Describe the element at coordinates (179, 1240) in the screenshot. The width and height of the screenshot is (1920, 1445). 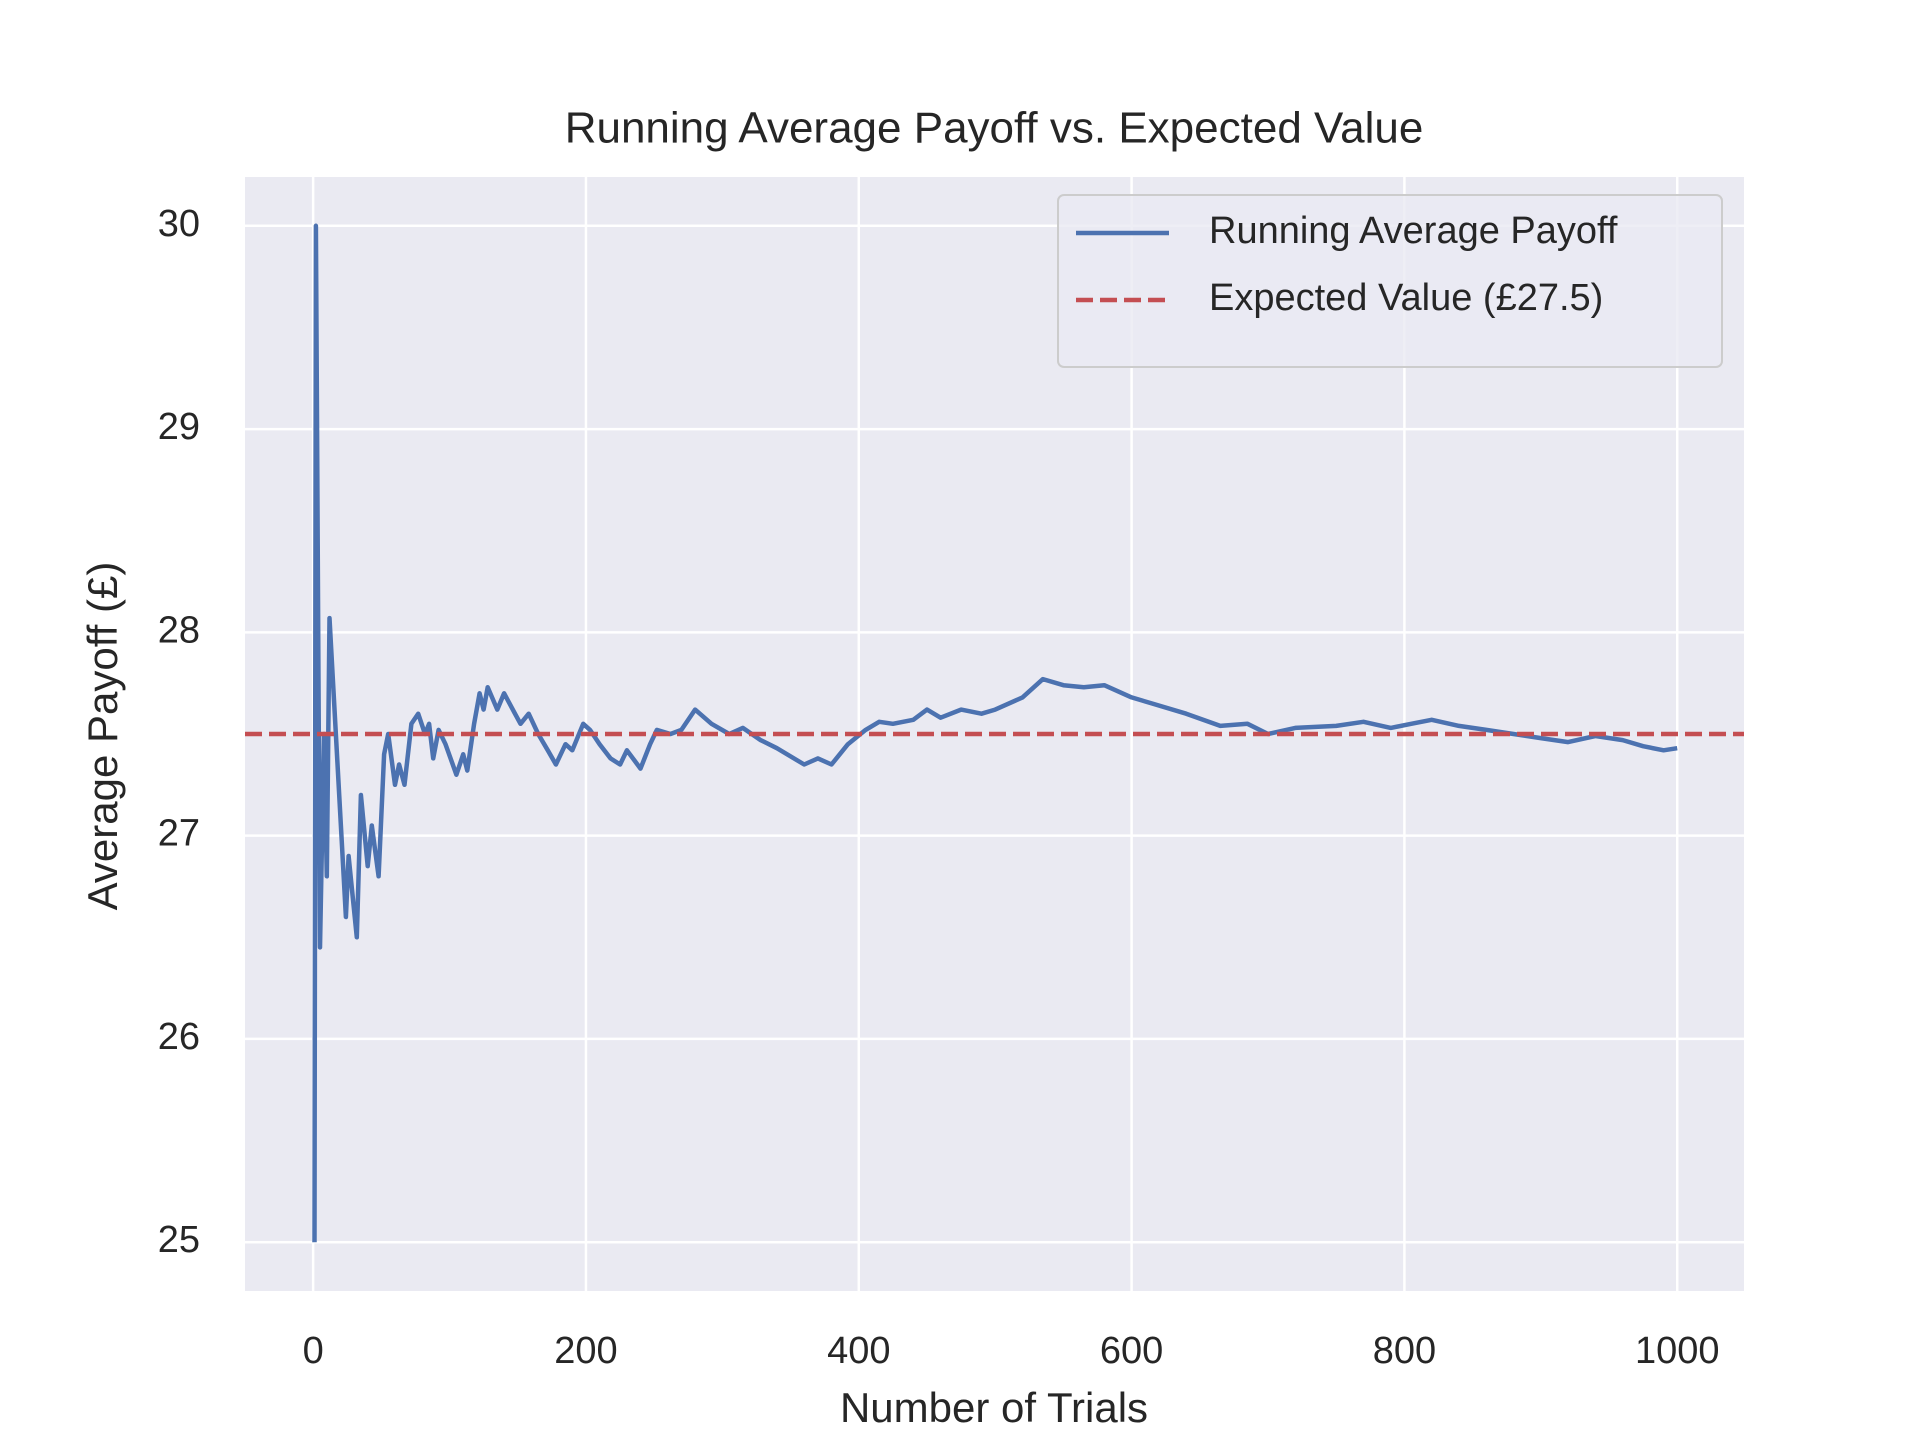
I see `y-tick-label: 25` at that location.